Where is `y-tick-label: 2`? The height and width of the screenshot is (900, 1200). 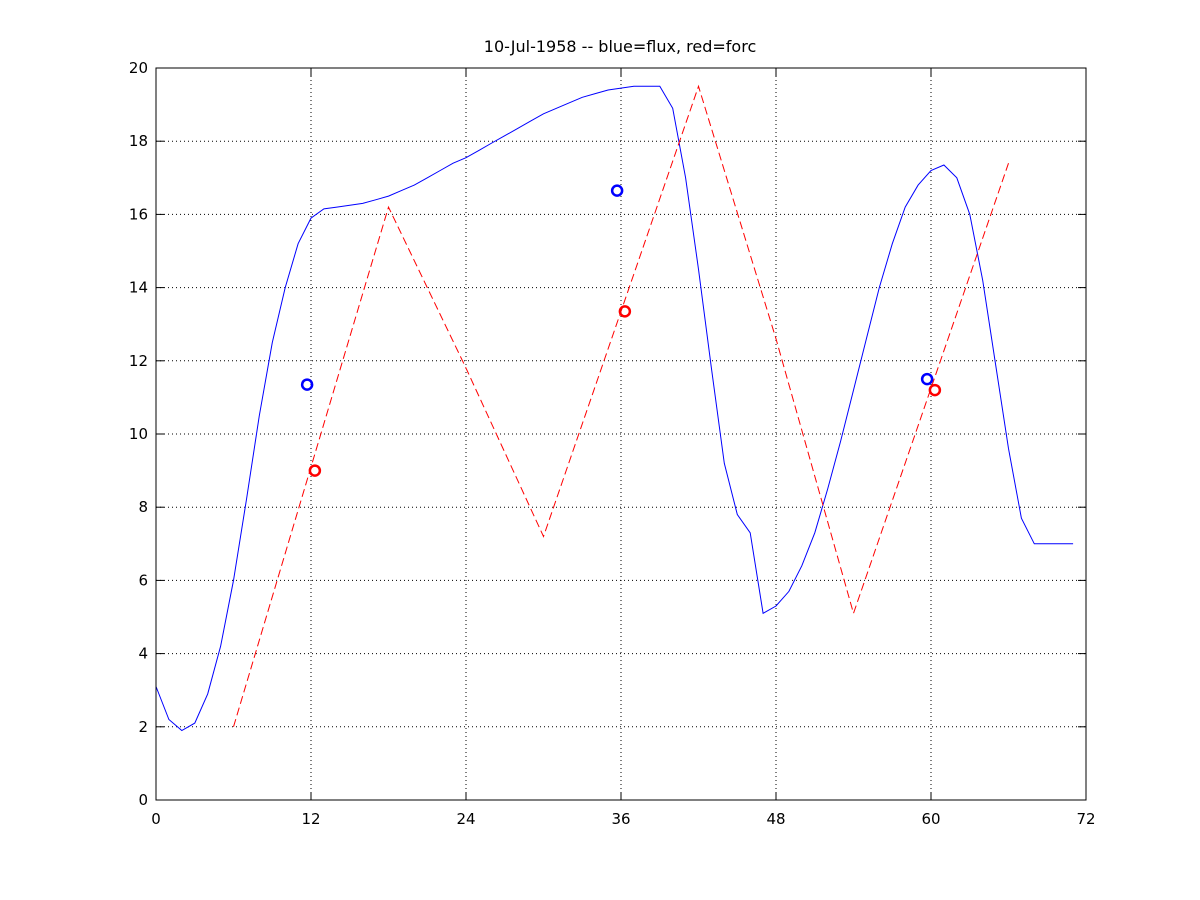 y-tick-label: 2 is located at coordinates (143, 727).